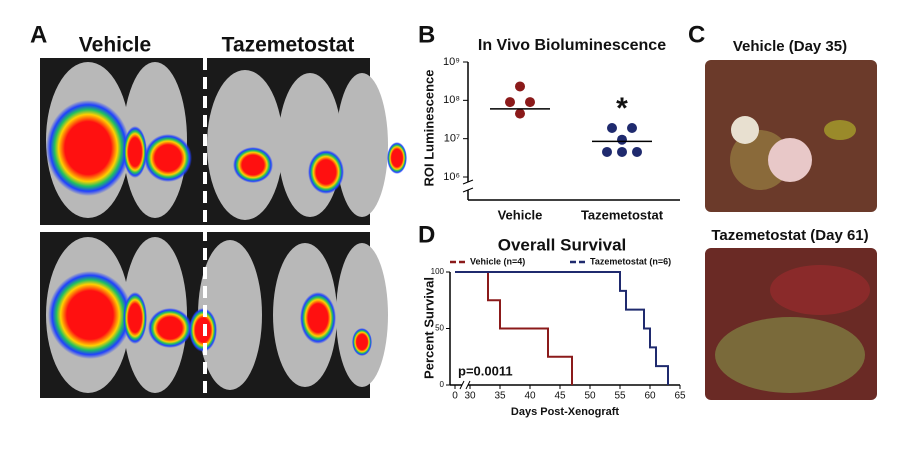 This screenshot has width=900, height=455. What do you see at coordinates (696, 34) in the screenshot?
I see `panel-label: C` at bounding box center [696, 34].